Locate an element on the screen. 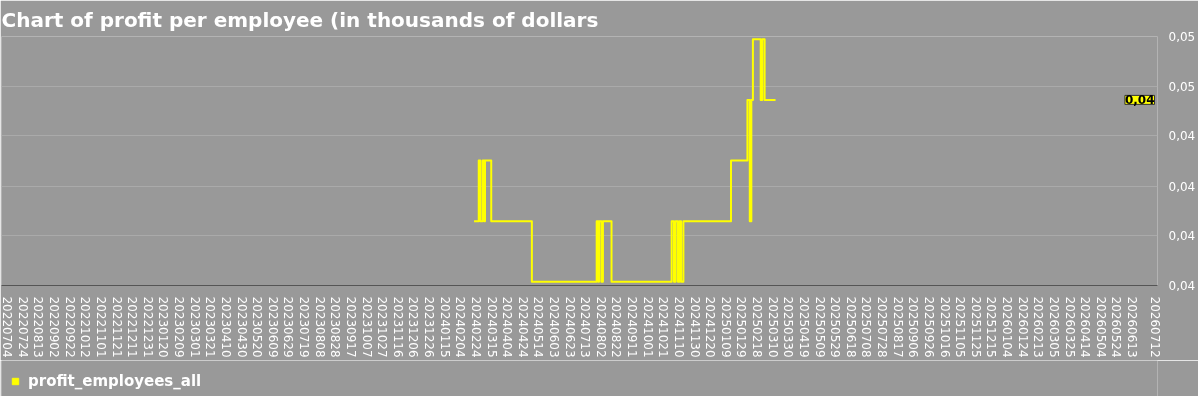  x-tick-label: 20240623 is located at coordinates (569, 327).